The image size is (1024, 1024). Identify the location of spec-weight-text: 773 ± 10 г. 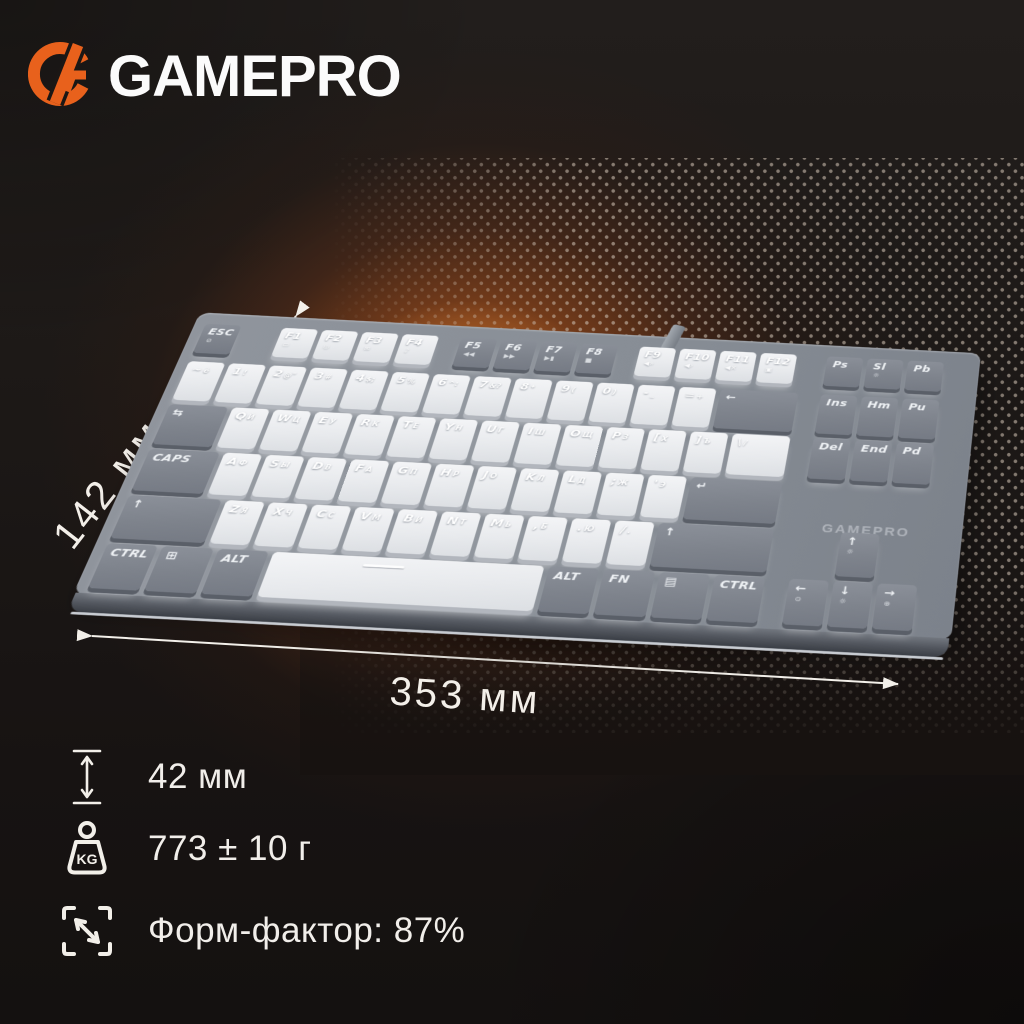
(230, 848).